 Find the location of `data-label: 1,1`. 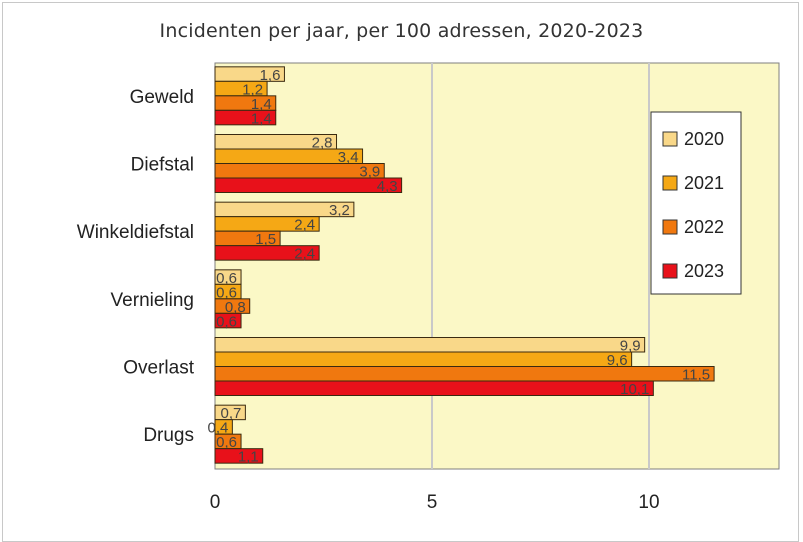

data-label: 1,1 is located at coordinates (248, 457).